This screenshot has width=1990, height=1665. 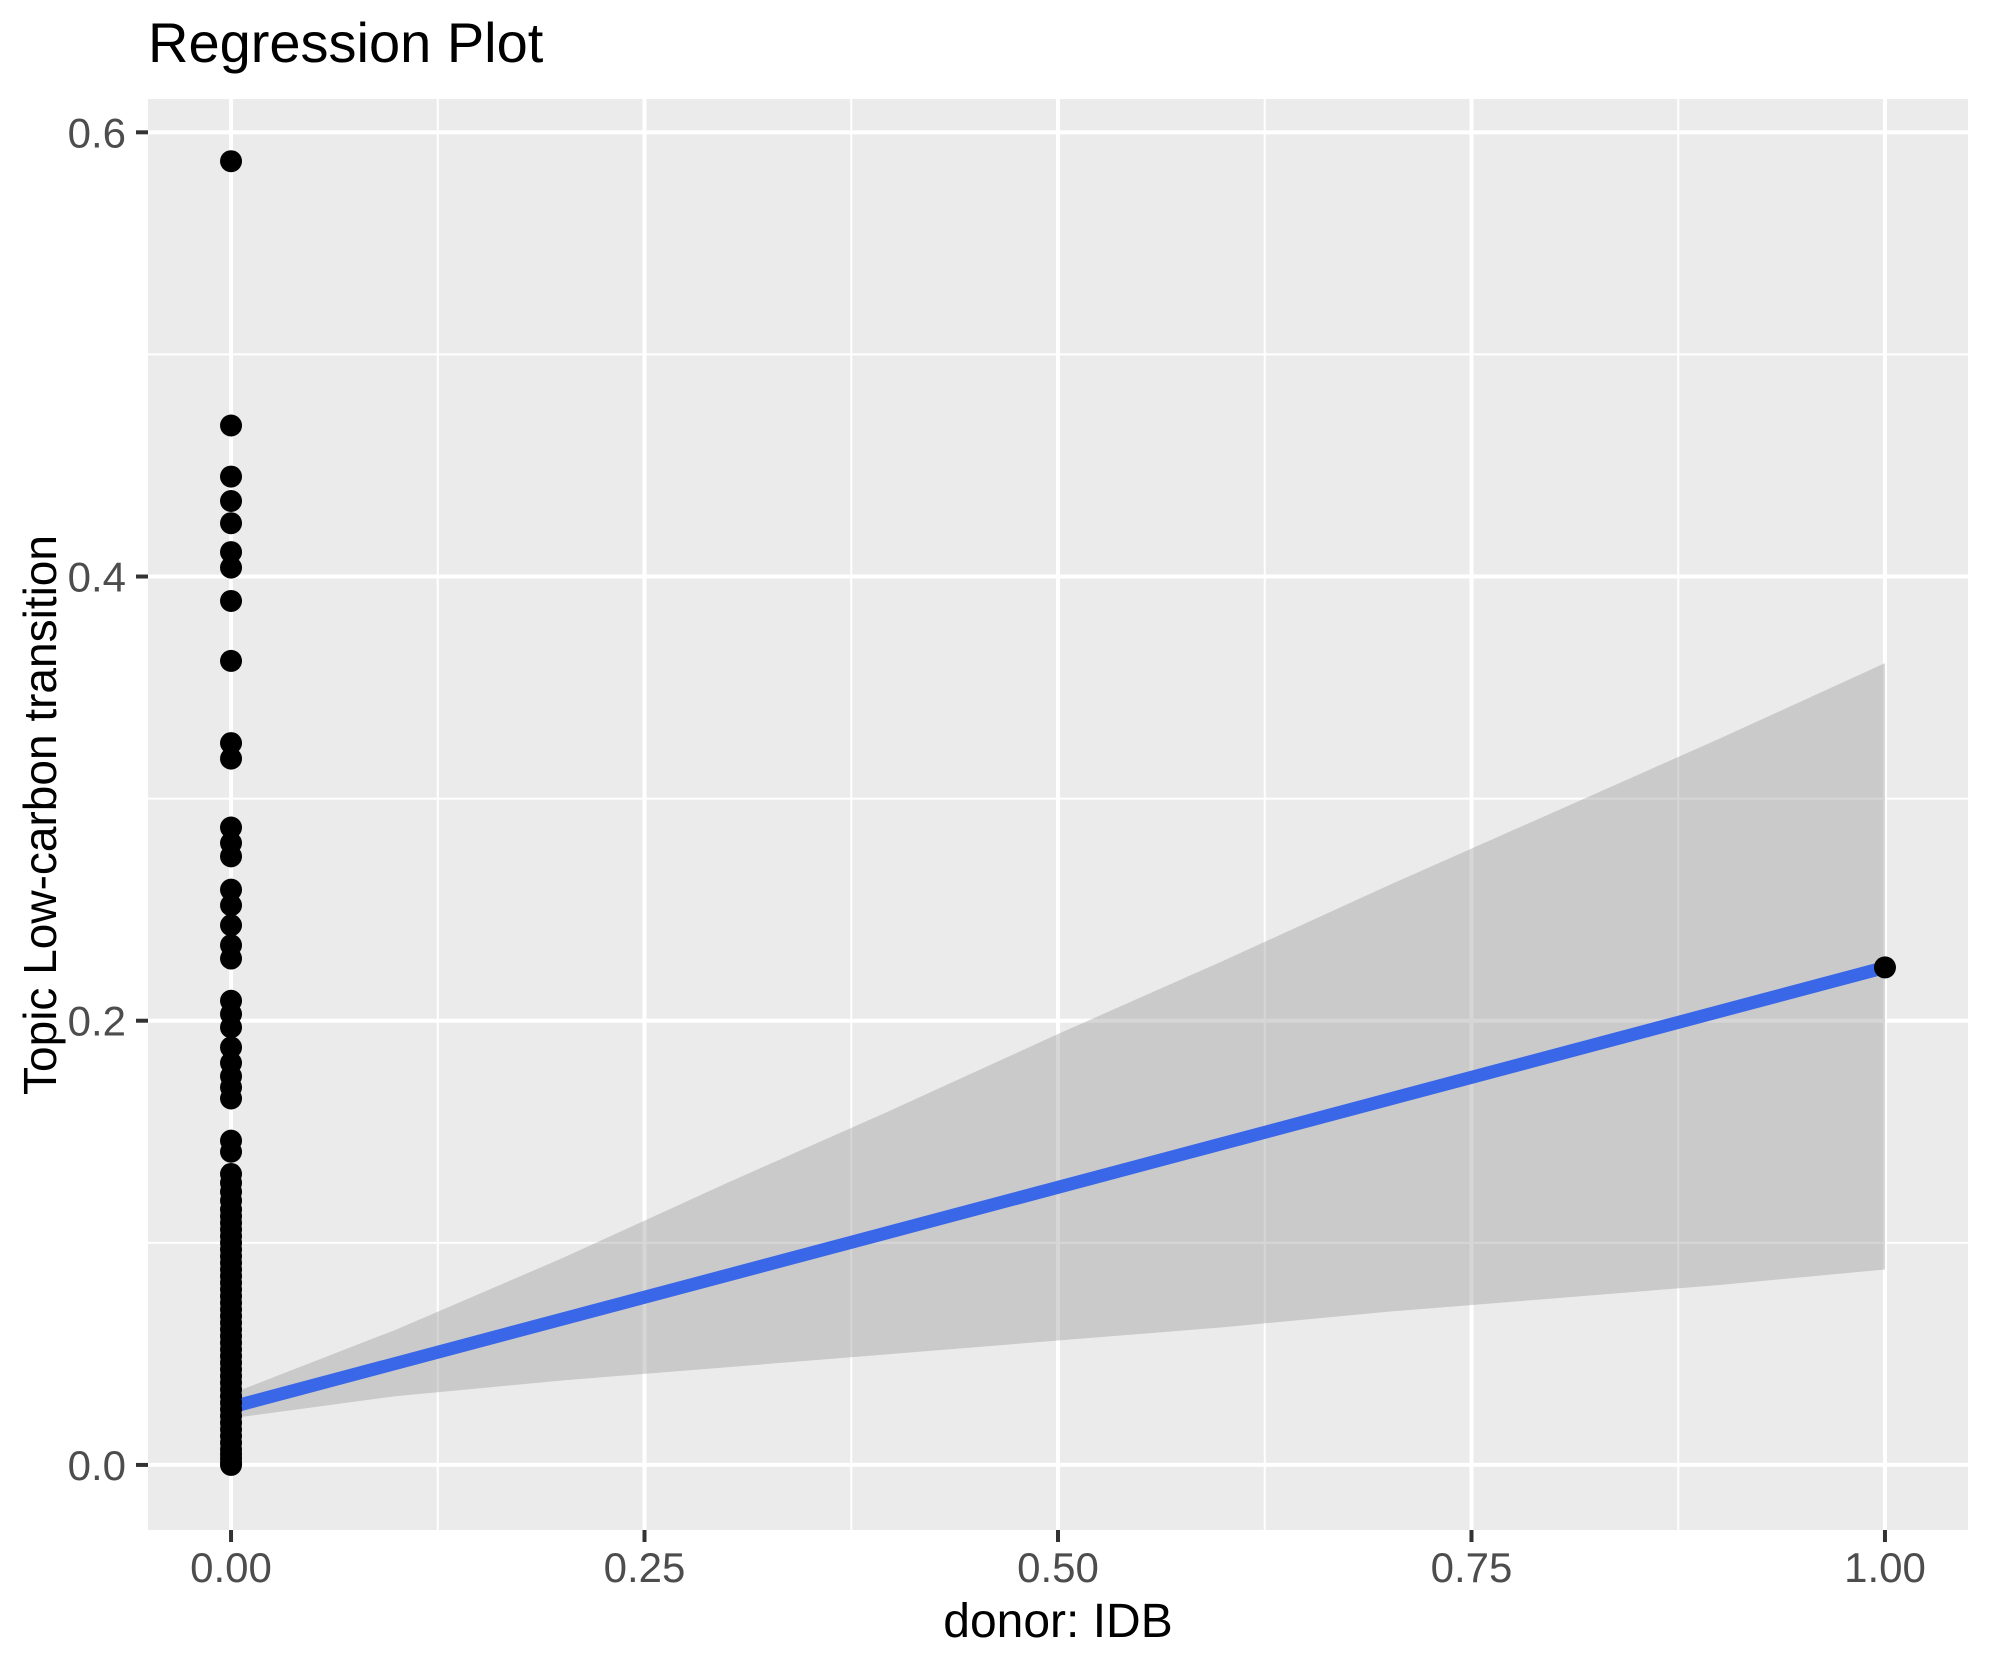 I want to click on y-tick-label: 0.4, so click(x=97, y=577).